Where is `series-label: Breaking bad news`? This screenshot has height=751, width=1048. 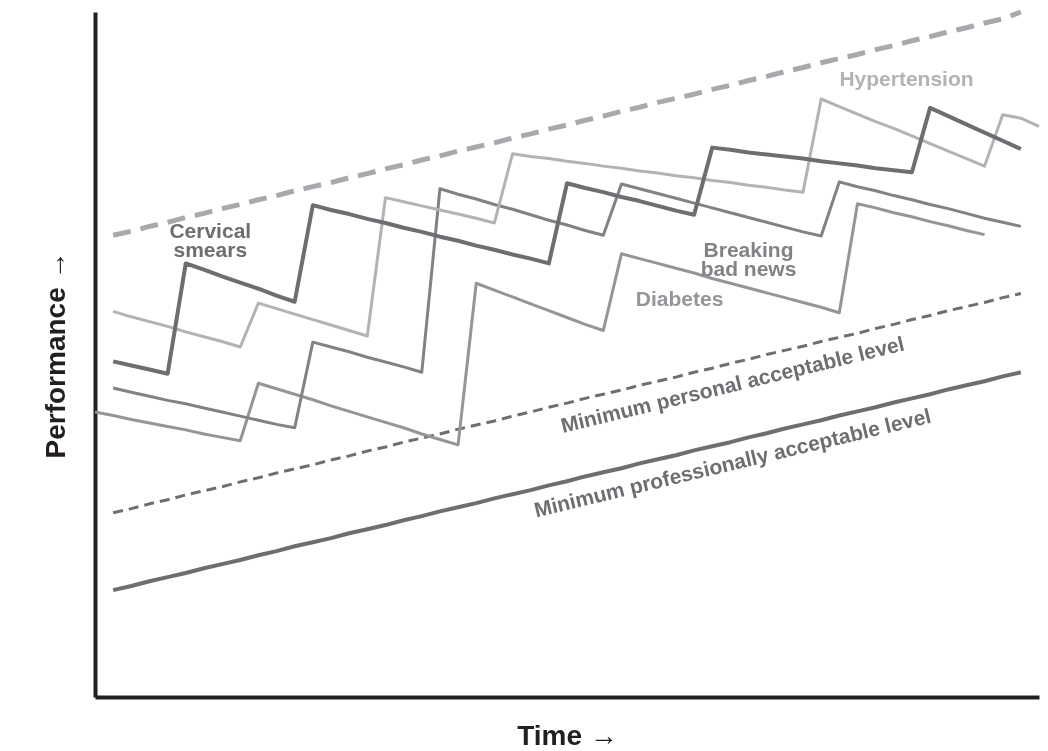 series-label: Breaking bad news is located at coordinates (748, 259).